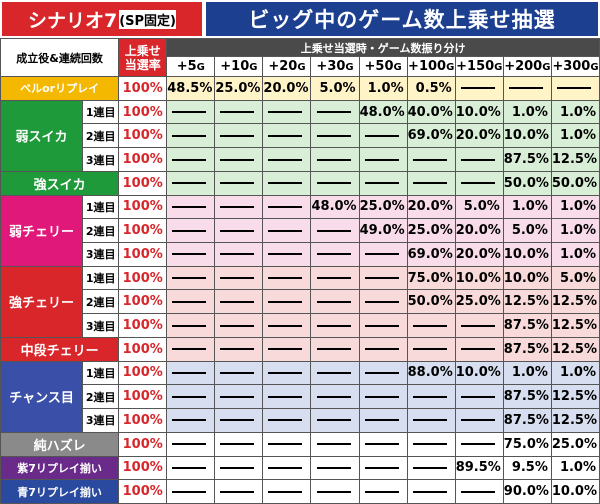 Image resolution: width=600 pixels, height=504 pixels. I want to click on role-name: 強チェリー, so click(42, 301).